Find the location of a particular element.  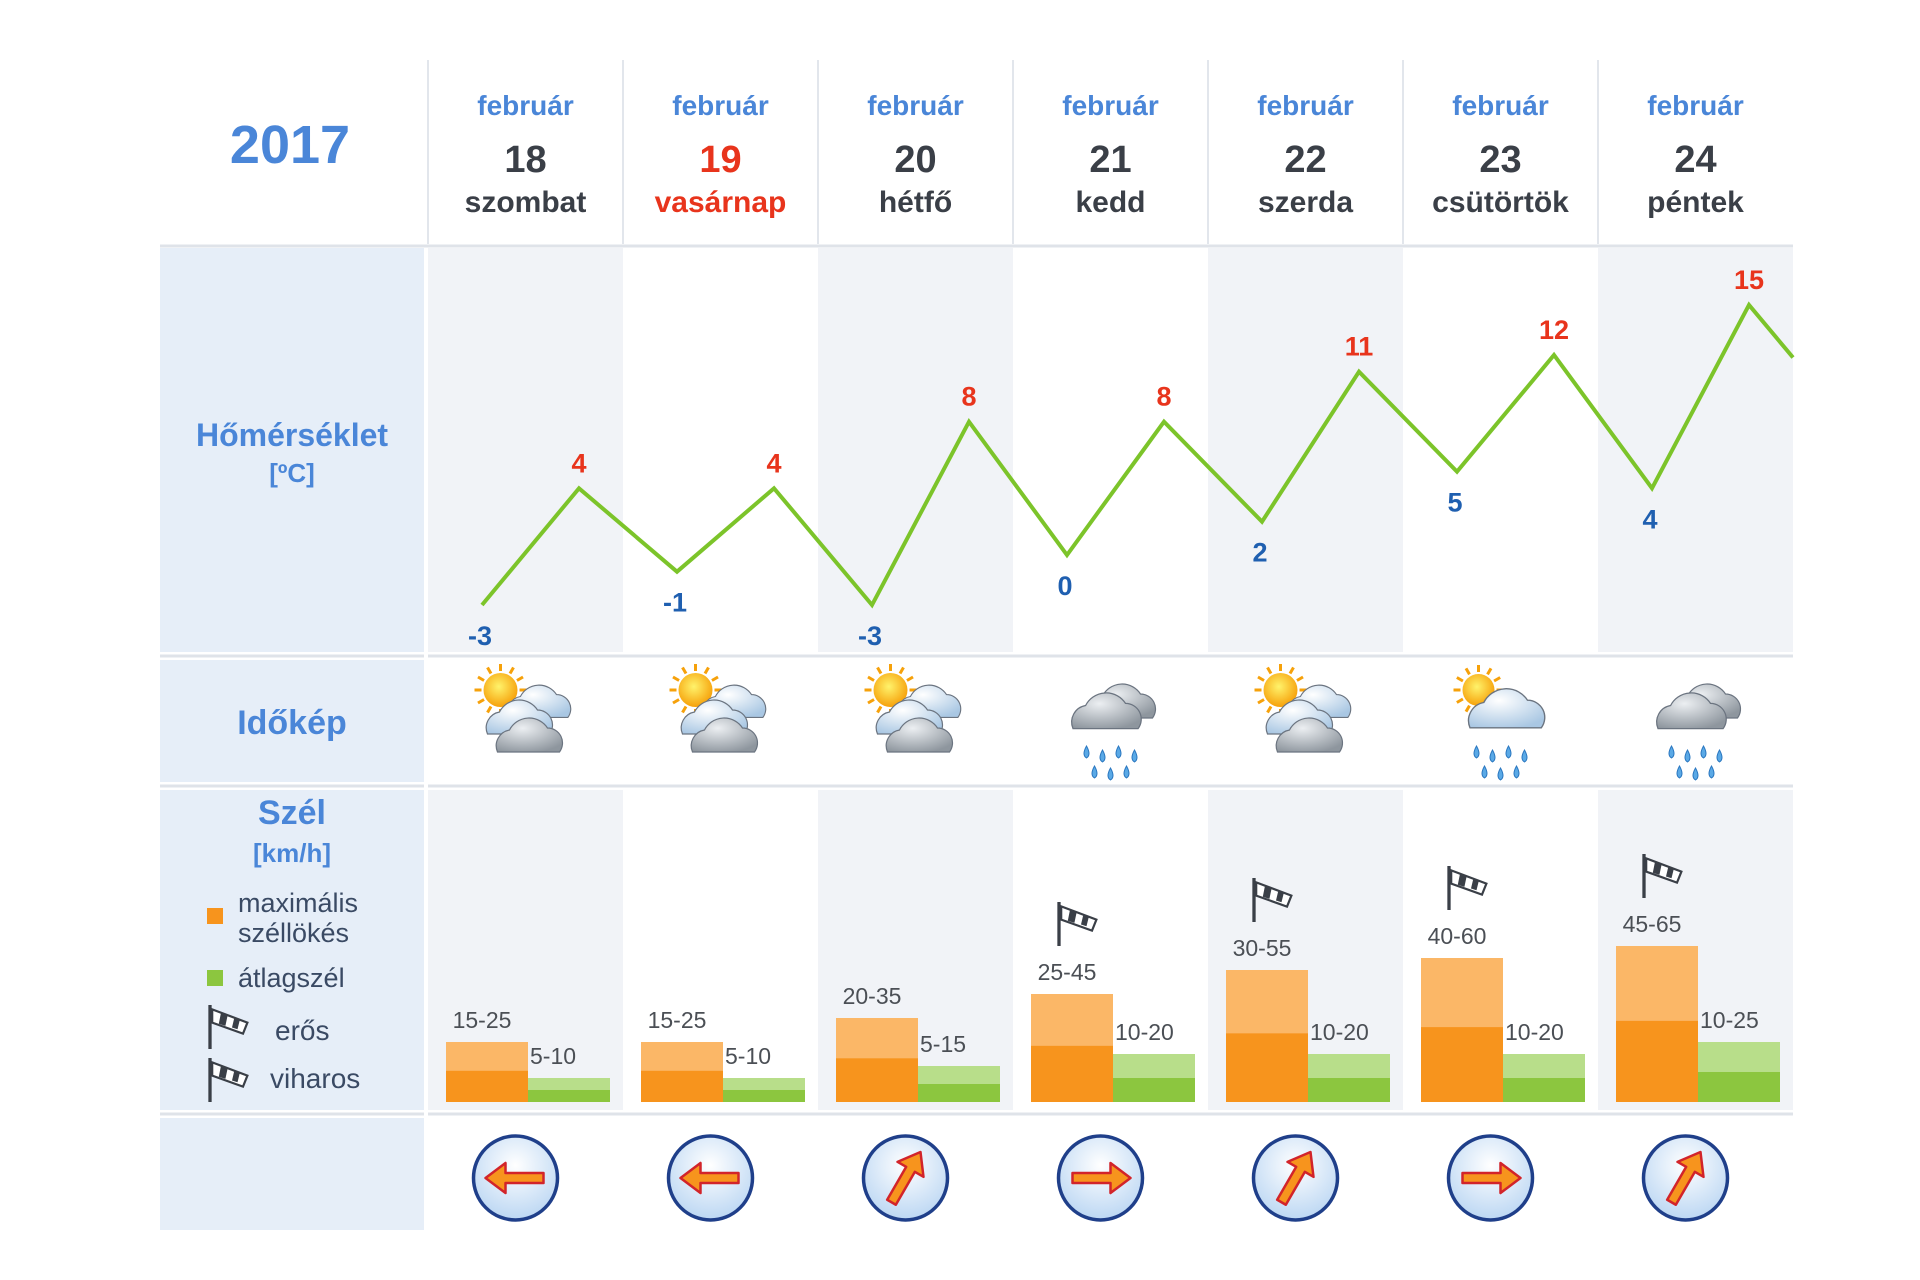

temp-max-label: 8 is located at coordinates (1163, 397).